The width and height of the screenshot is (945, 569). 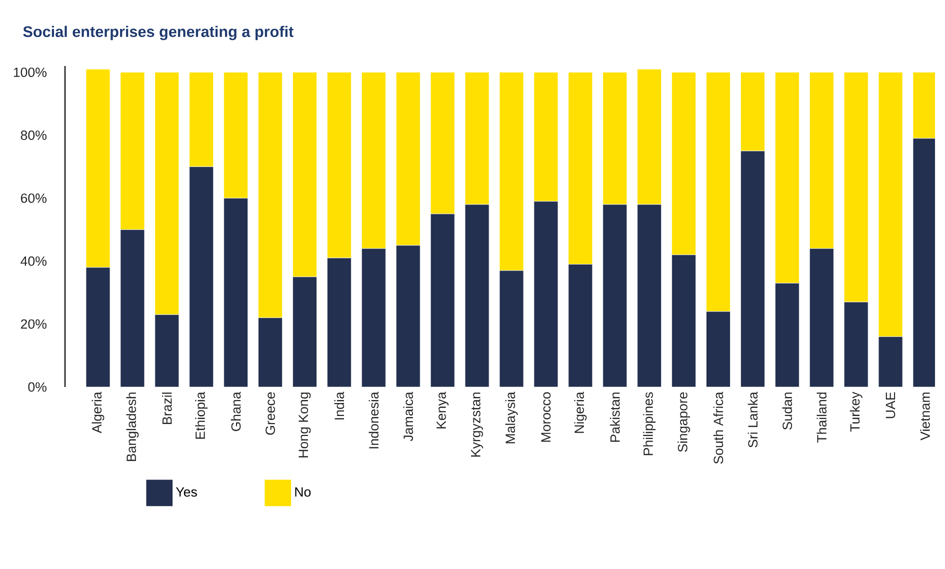 What do you see at coordinates (186, 492) in the screenshot?
I see `legend-label: Yes` at bounding box center [186, 492].